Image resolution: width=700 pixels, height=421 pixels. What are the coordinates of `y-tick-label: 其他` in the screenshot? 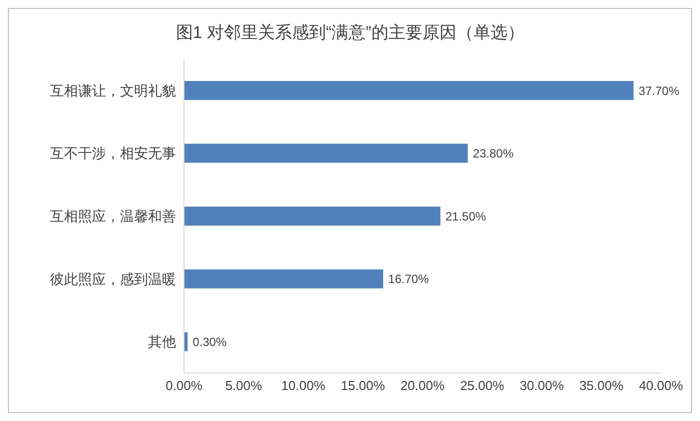 It's located at (162, 342).